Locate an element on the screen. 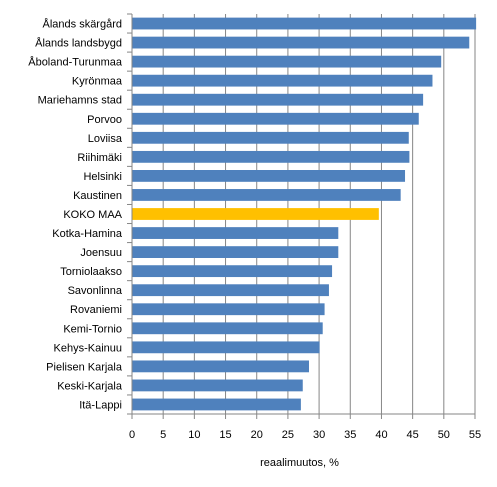 This screenshot has height=487, width=497. category-label: Loviisa is located at coordinates (105, 139).